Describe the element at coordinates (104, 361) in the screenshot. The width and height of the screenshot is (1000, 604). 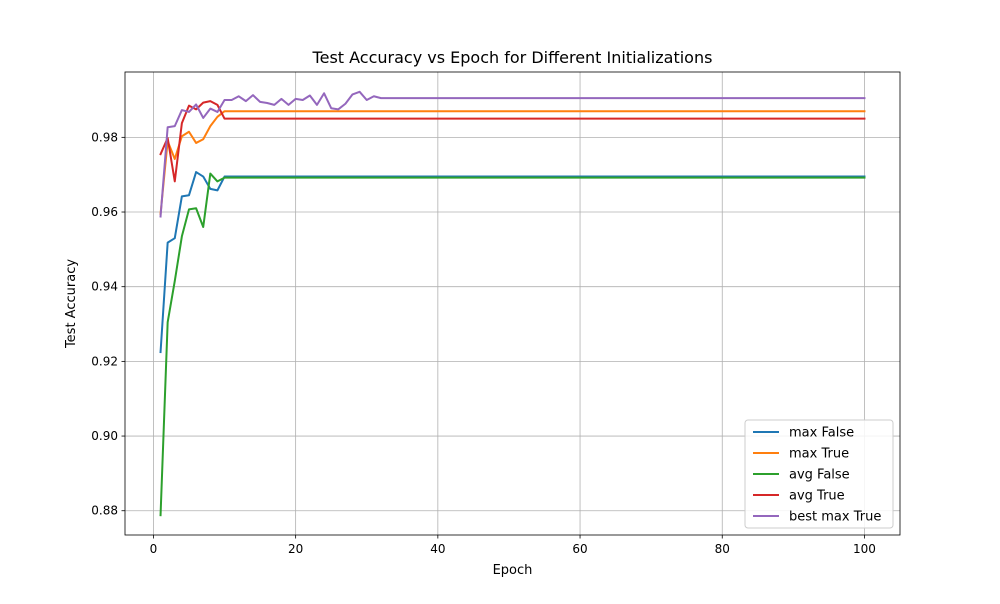
I see `y-tick-label: 0.92` at that location.